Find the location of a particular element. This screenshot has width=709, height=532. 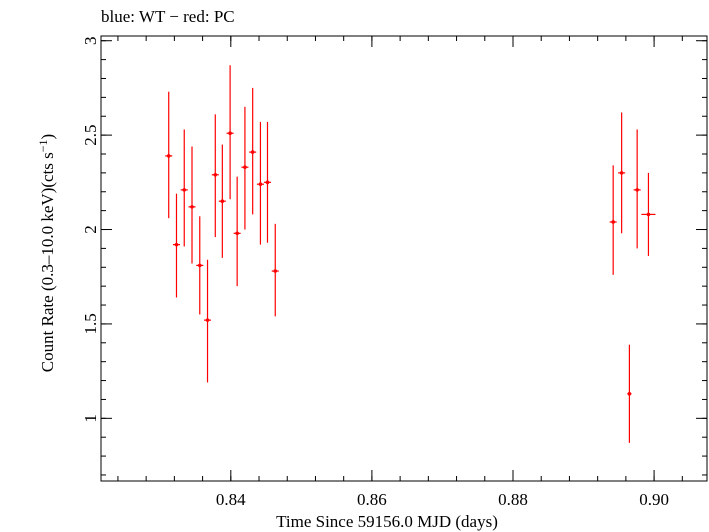

x-tick-label: 0.86 is located at coordinates (372, 499).